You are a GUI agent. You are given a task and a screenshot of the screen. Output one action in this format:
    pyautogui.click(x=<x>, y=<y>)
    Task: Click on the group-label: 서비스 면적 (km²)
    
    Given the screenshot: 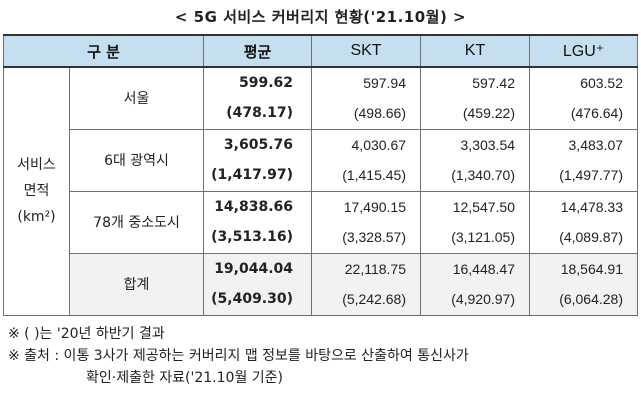 What is the action you would take?
    pyautogui.click(x=36, y=191)
    